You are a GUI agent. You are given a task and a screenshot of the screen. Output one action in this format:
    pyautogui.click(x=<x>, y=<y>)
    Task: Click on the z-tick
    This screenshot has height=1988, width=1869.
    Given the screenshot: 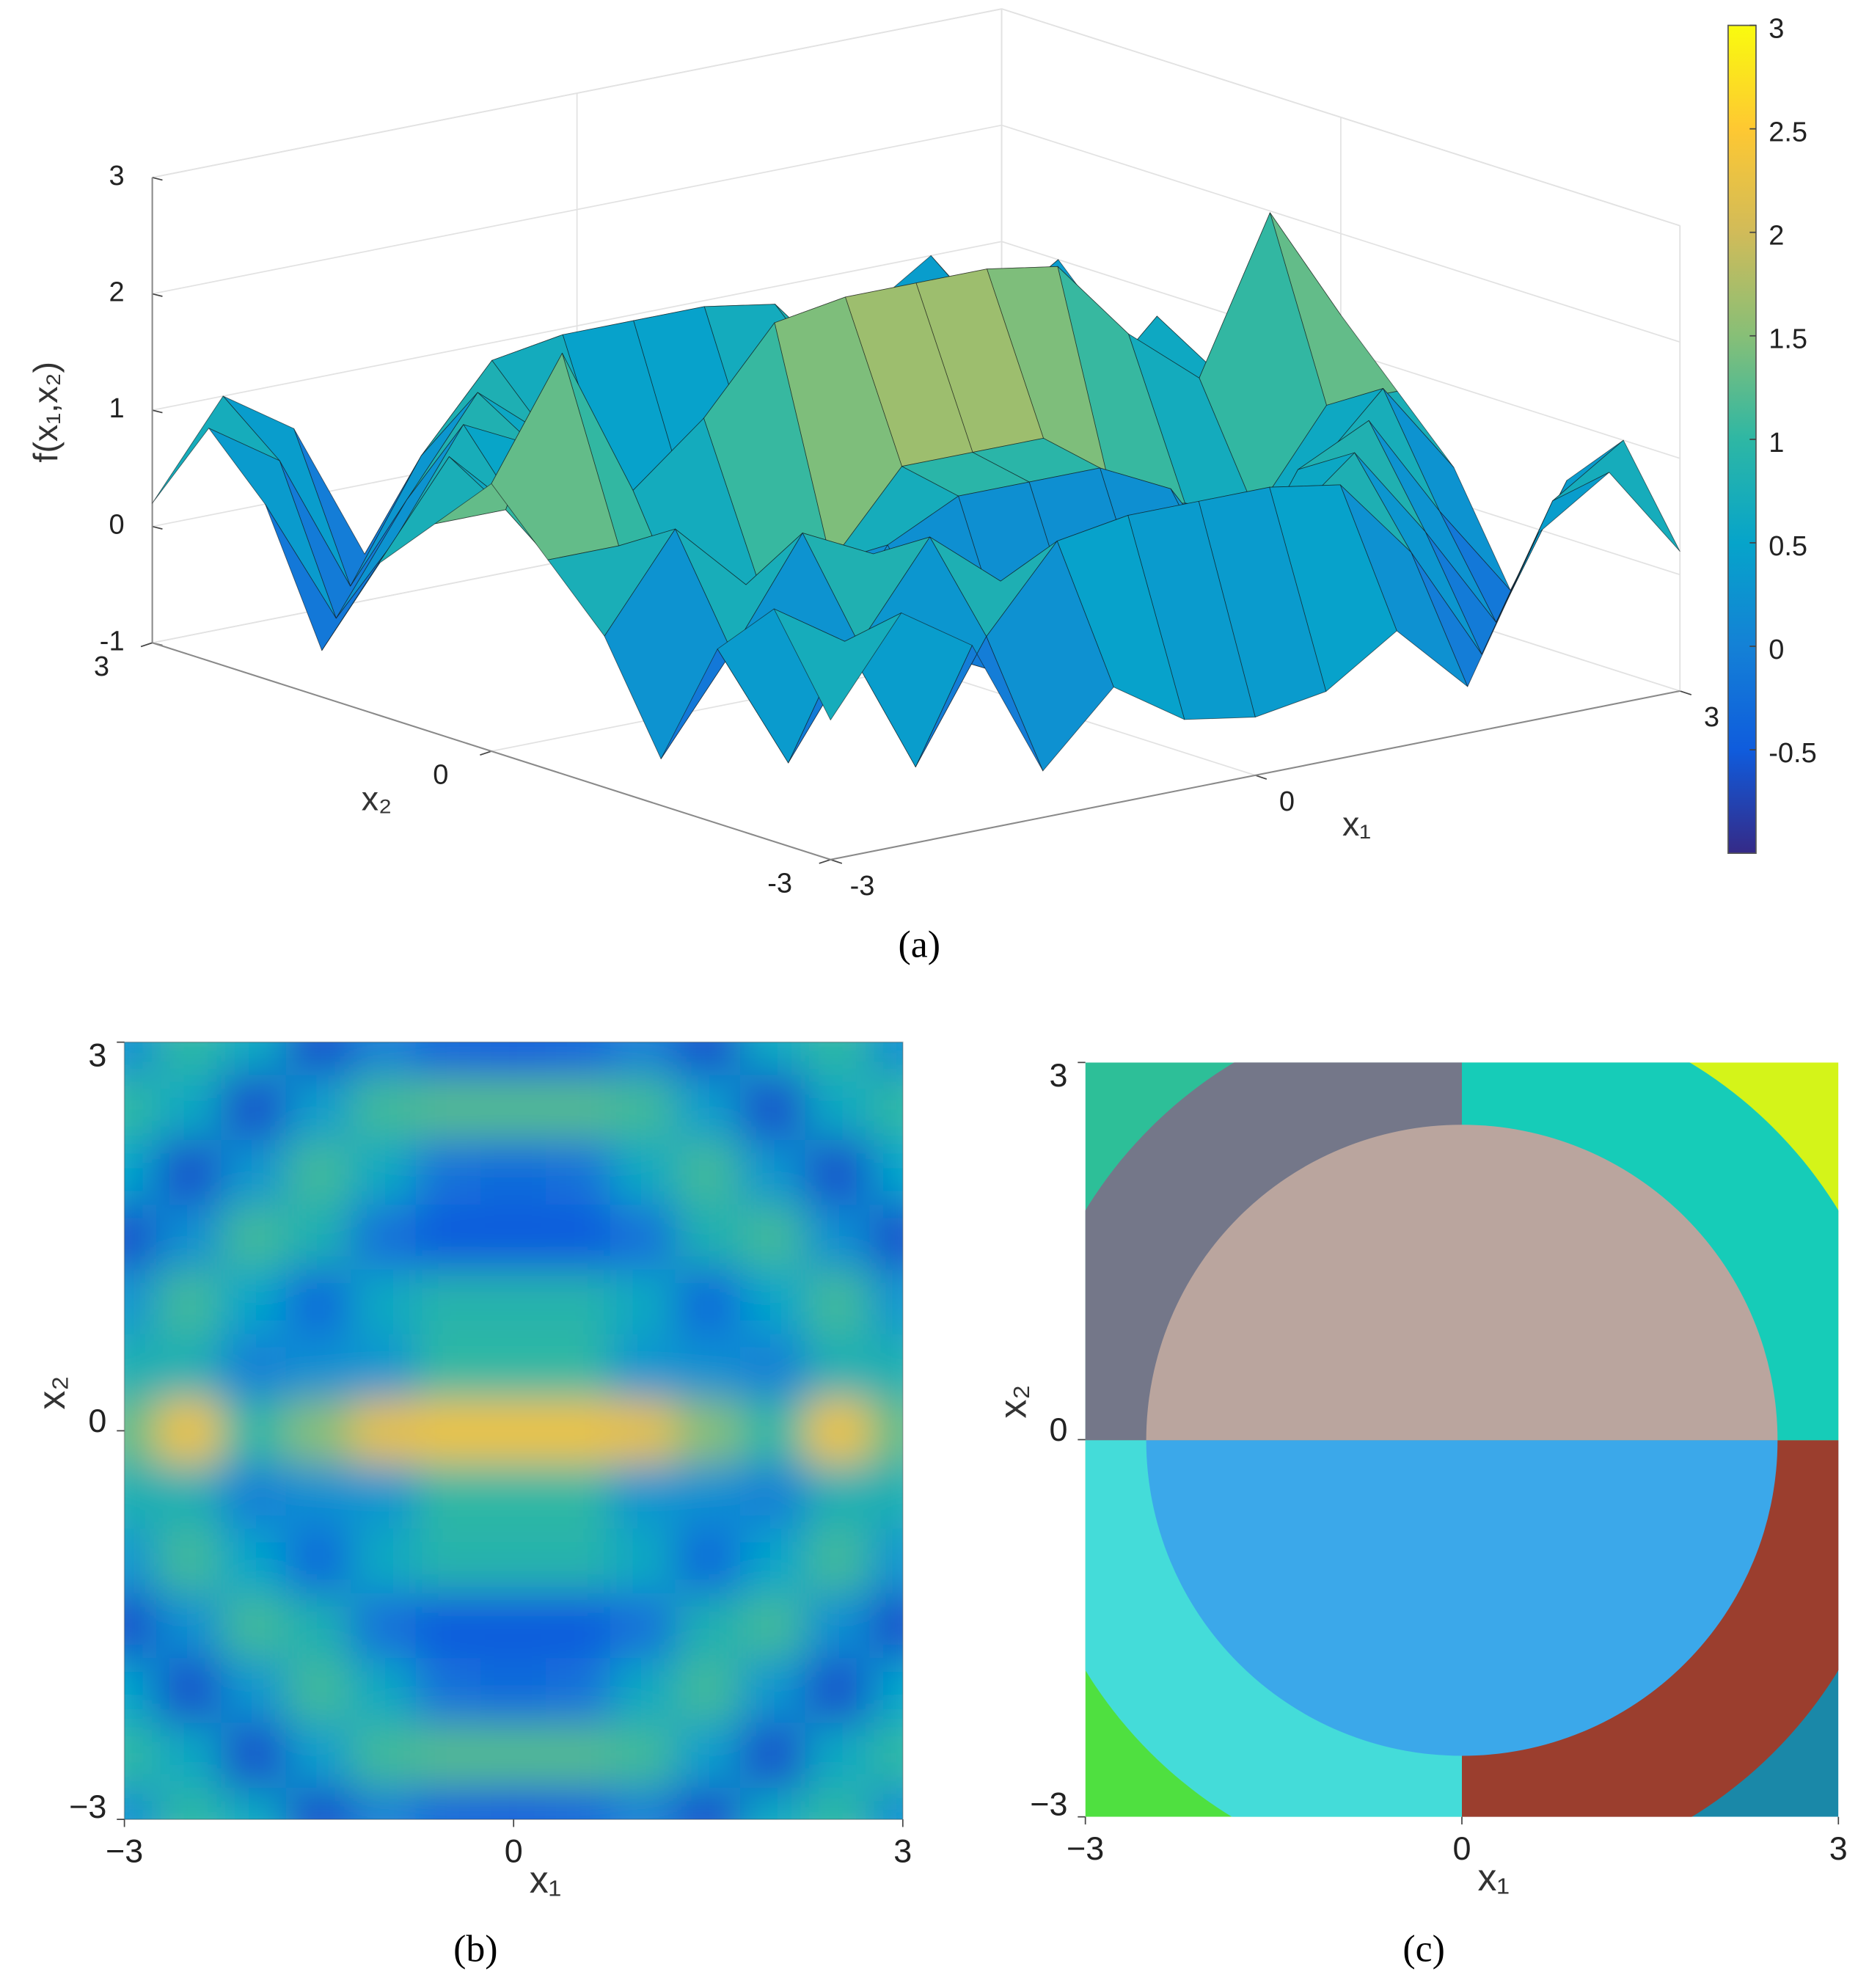 What is the action you would take?
    pyautogui.click(x=157, y=411)
    